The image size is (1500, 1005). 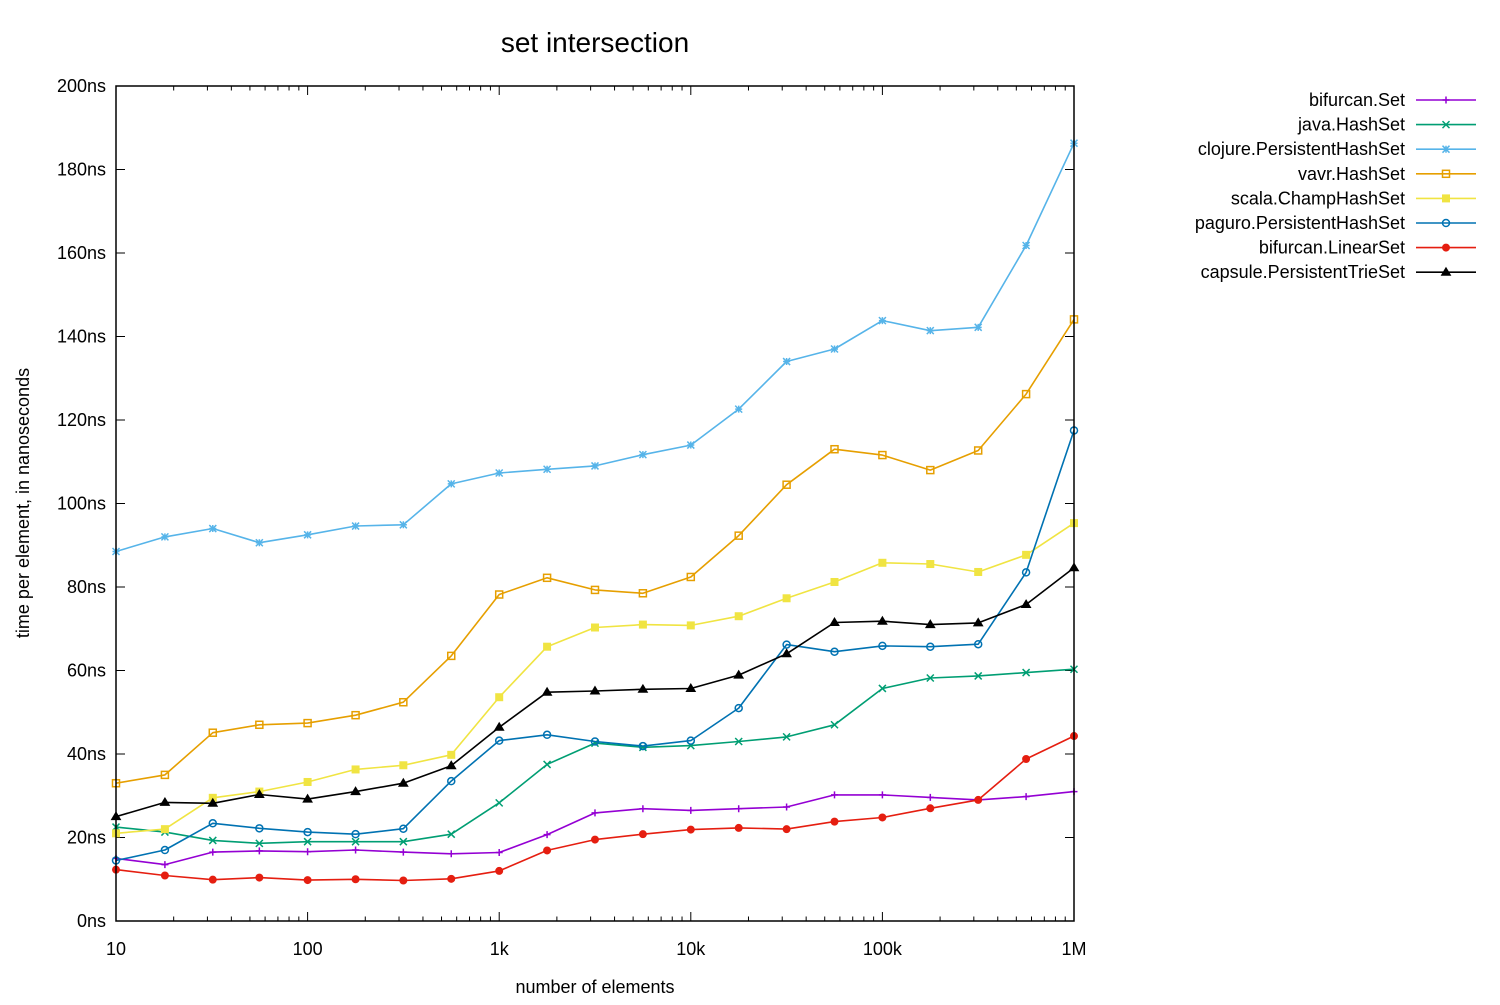 What do you see at coordinates (1386, 125) in the screenshot?
I see `legend-item: java.HashSet` at bounding box center [1386, 125].